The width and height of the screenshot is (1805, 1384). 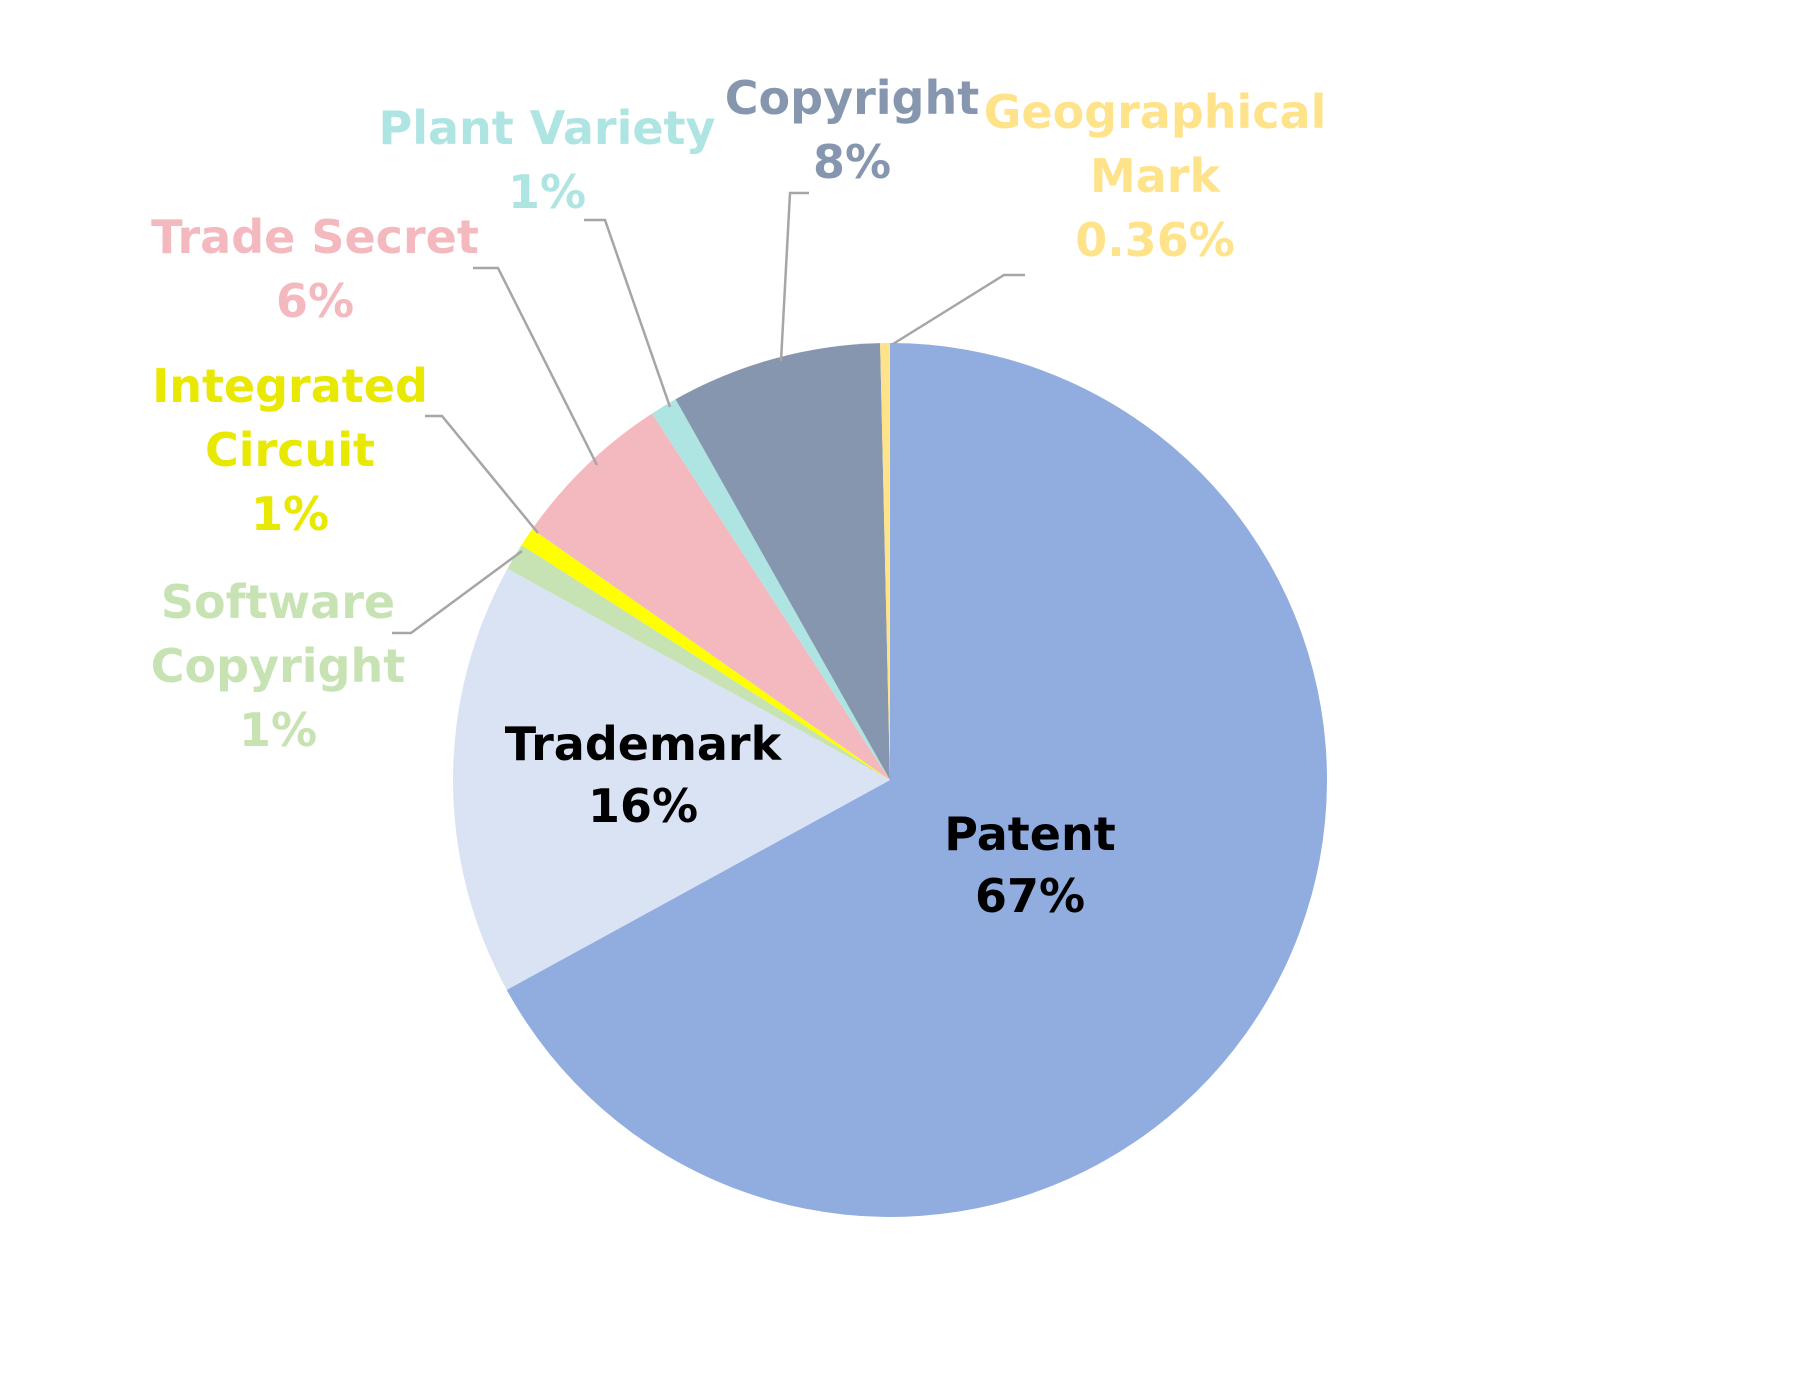 I want to click on pie-slice-trade-secret, so click(x=711, y=596).